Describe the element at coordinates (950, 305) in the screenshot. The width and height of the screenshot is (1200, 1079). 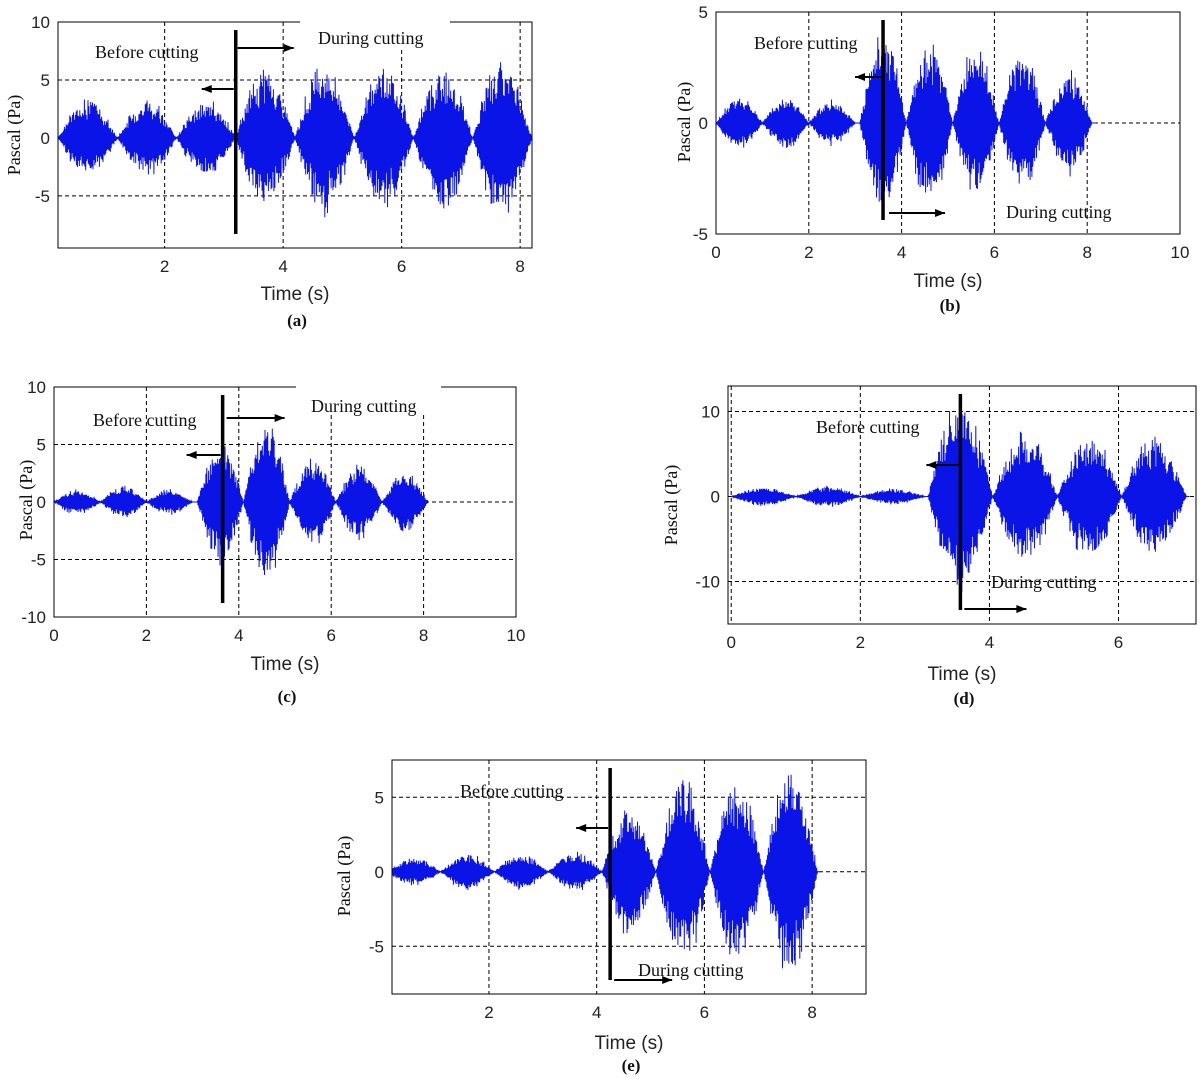
I see `panel-label: (b)` at that location.